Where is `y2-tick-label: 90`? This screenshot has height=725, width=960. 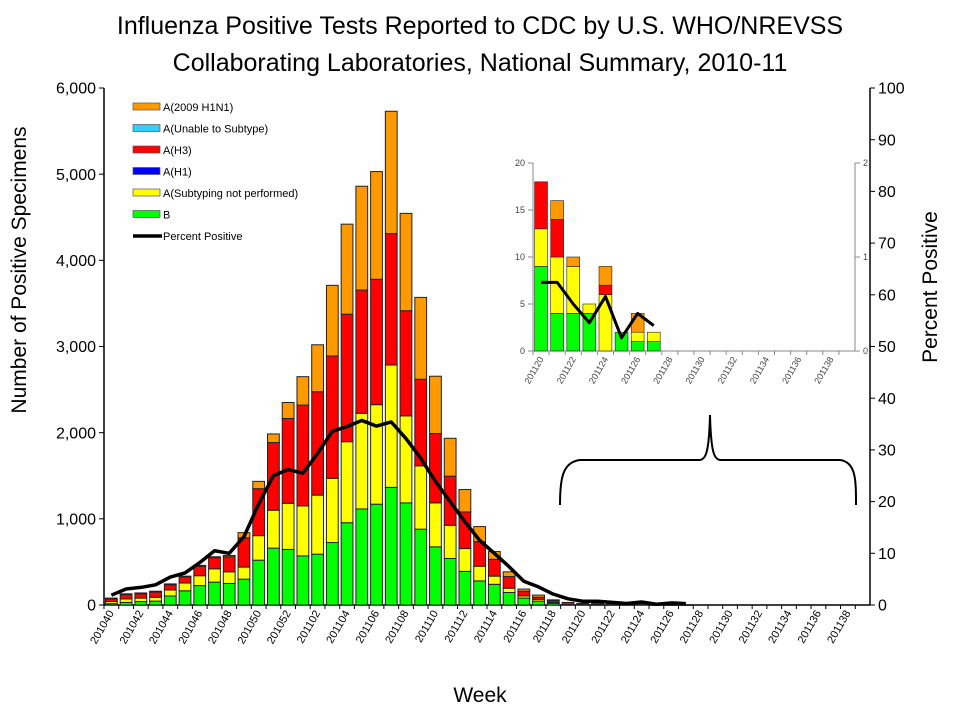
y2-tick-label: 90 is located at coordinates (887, 140).